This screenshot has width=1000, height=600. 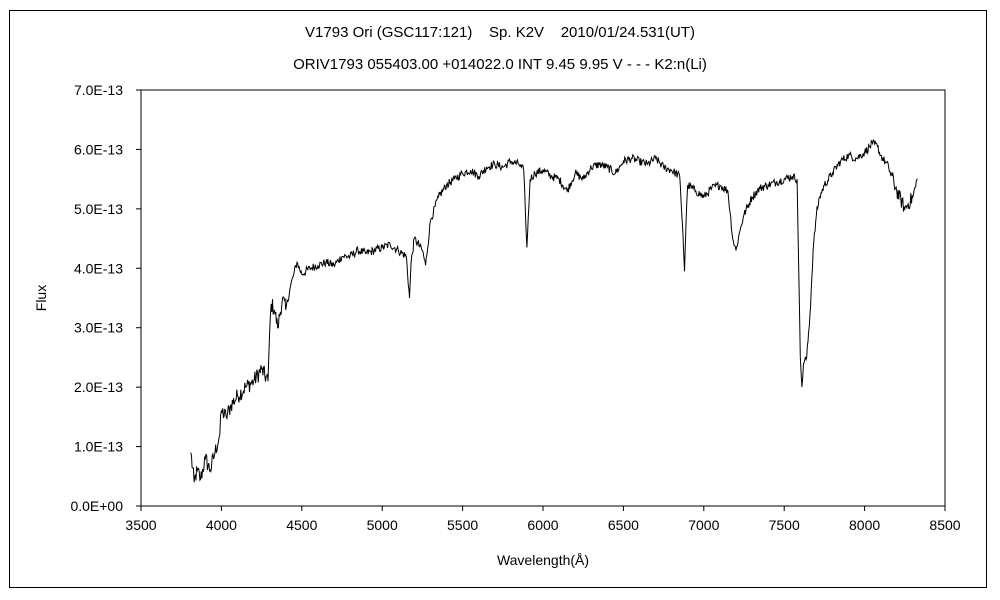 What do you see at coordinates (98, 209) in the screenshot?
I see `y-tick-label: 5.0E-13` at bounding box center [98, 209].